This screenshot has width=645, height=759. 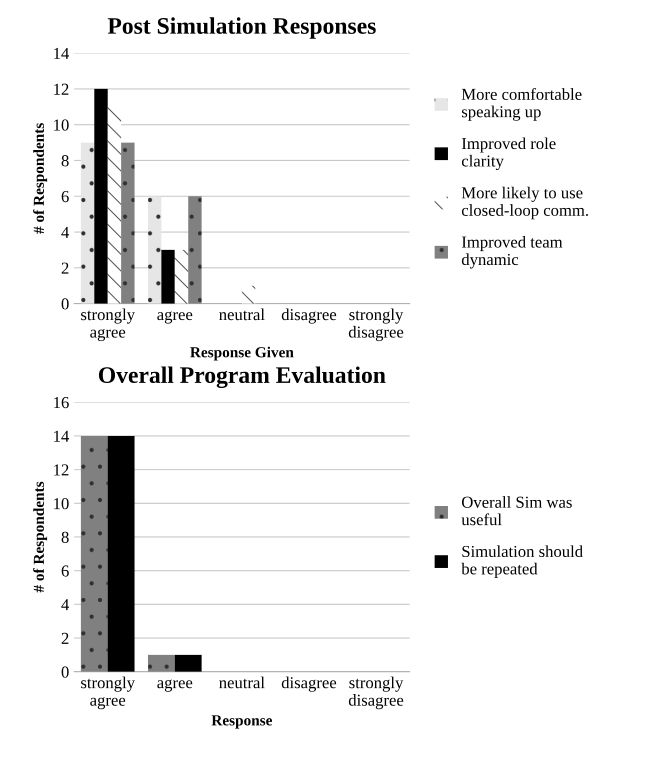 What do you see at coordinates (61, 402) in the screenshot?
I see `y-tick-label: 16` at bounding box center [61, 402].